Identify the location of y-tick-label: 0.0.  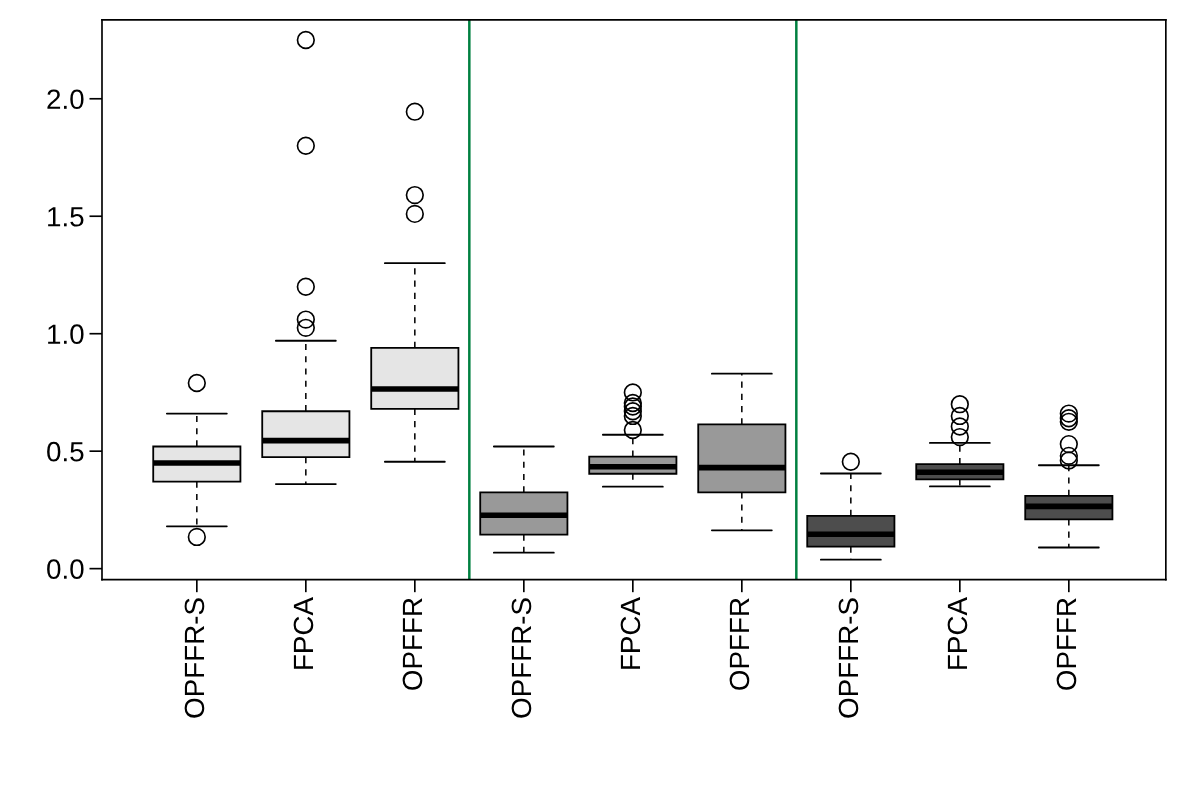
(65, 569).